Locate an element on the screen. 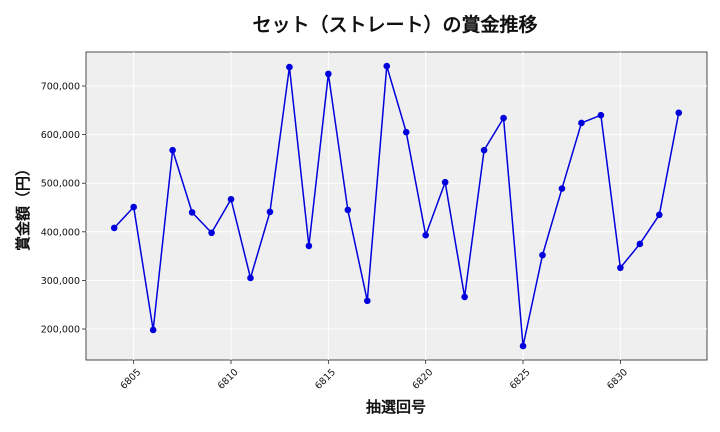 Image resolution: width=720 pixels, height=432 pixels. x-tick-label: 6810 is located at coordinates (228, 379).